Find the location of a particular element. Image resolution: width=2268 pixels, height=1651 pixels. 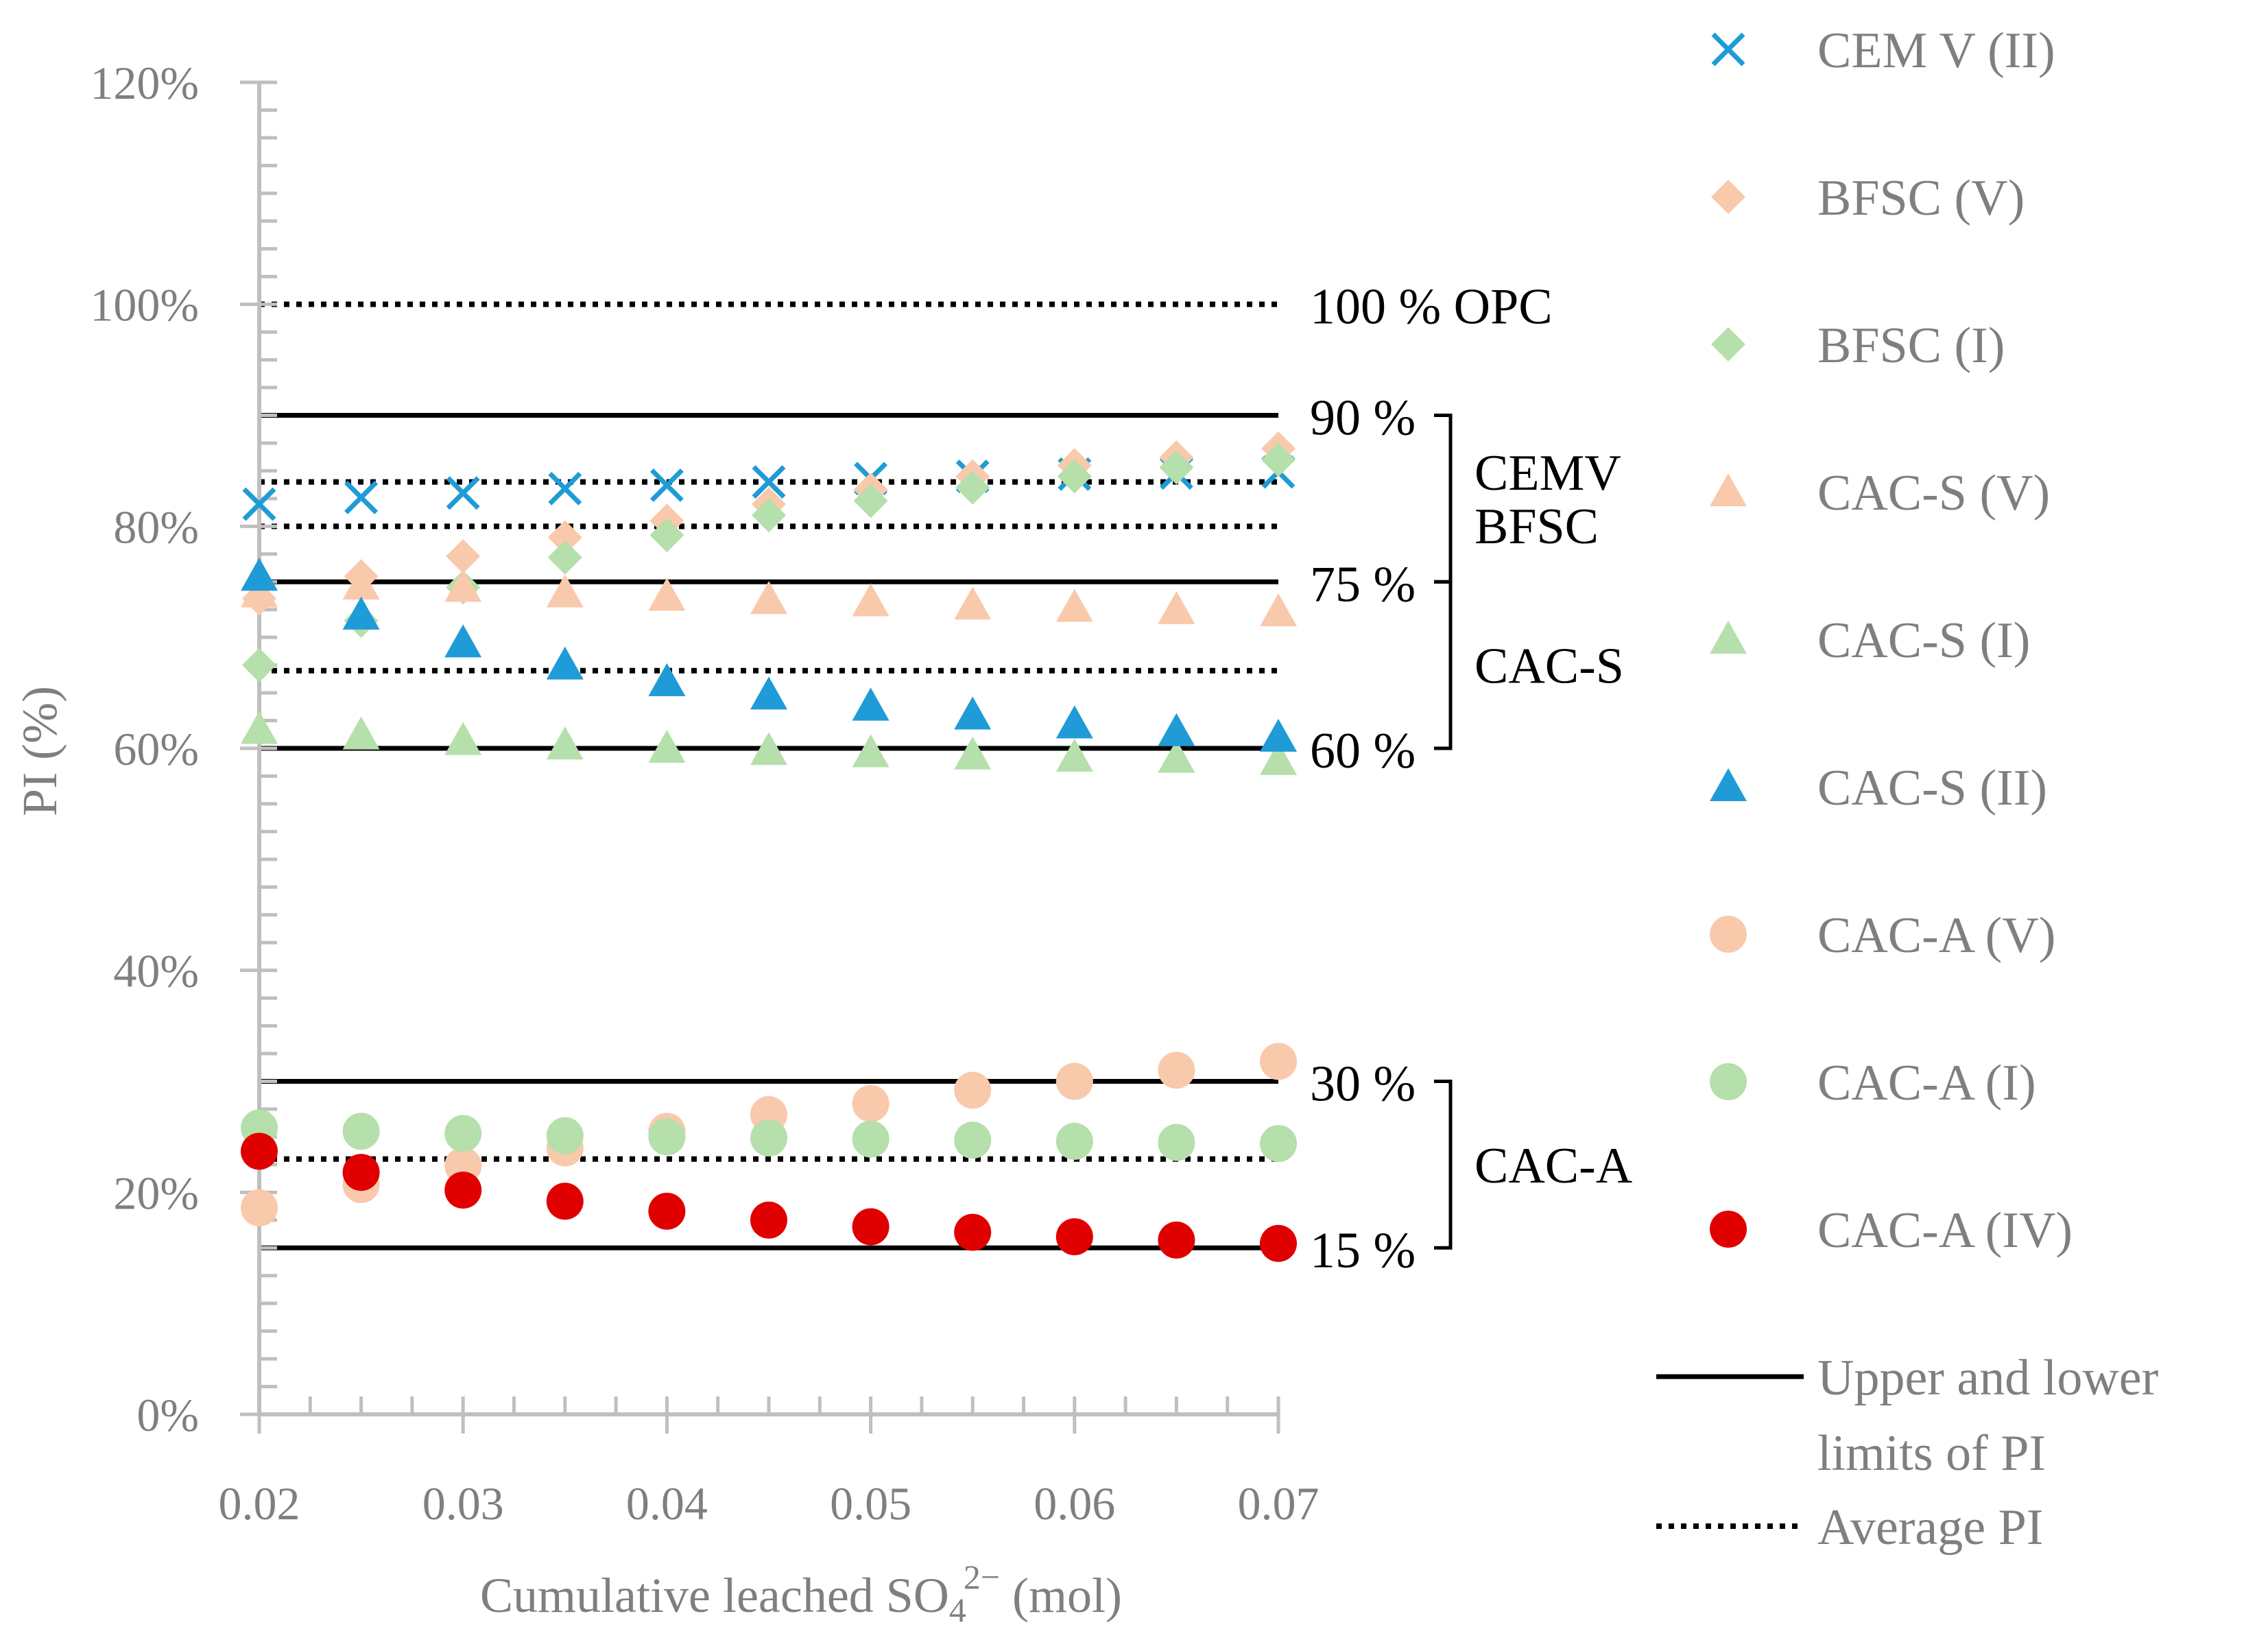

series-cac-s-i is located at coordinates (769, 743).